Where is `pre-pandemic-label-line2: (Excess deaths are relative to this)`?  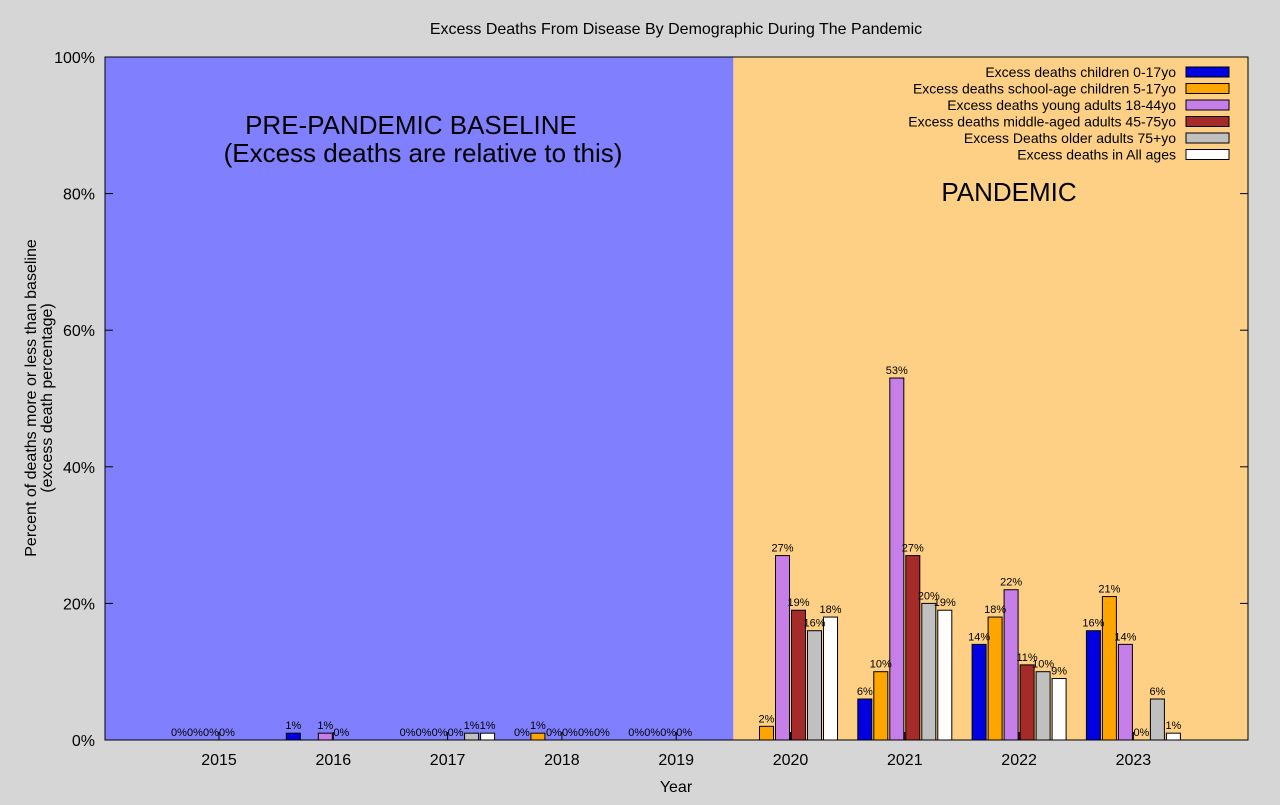
pre-pandemic-label-line2: (Excess deaths are relative to this) is located at coordinates (423, 153).